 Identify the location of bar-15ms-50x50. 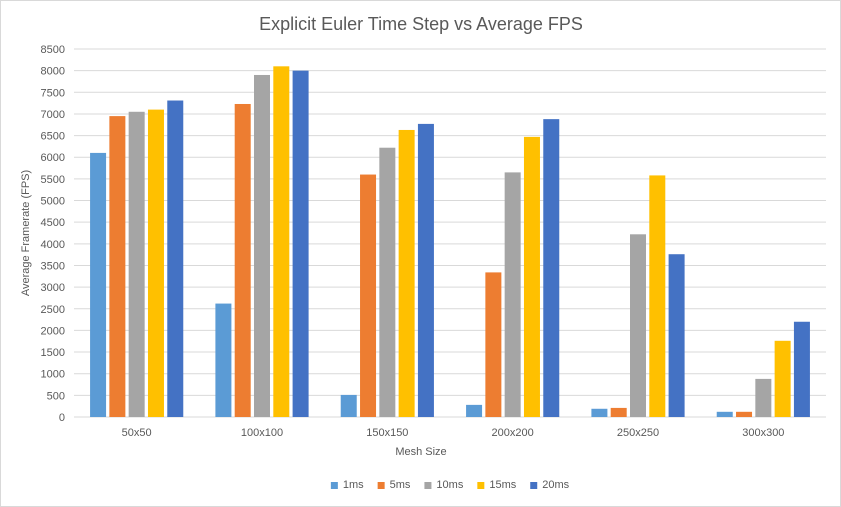
(155, 263).